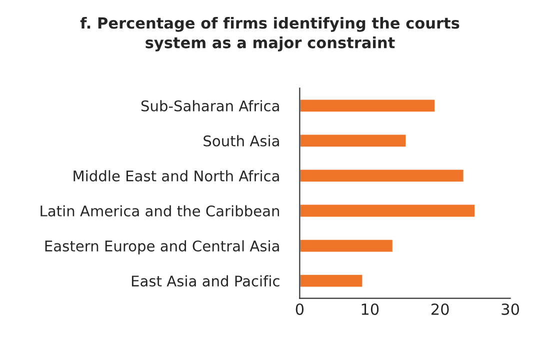 The width and height of the screenshot is (540, 339). What do you see at coordinates (162, 247) in the screenshot?
I see `y-tick-label: Eastern Europe and Central Asia` at bounding box center [162, 247].